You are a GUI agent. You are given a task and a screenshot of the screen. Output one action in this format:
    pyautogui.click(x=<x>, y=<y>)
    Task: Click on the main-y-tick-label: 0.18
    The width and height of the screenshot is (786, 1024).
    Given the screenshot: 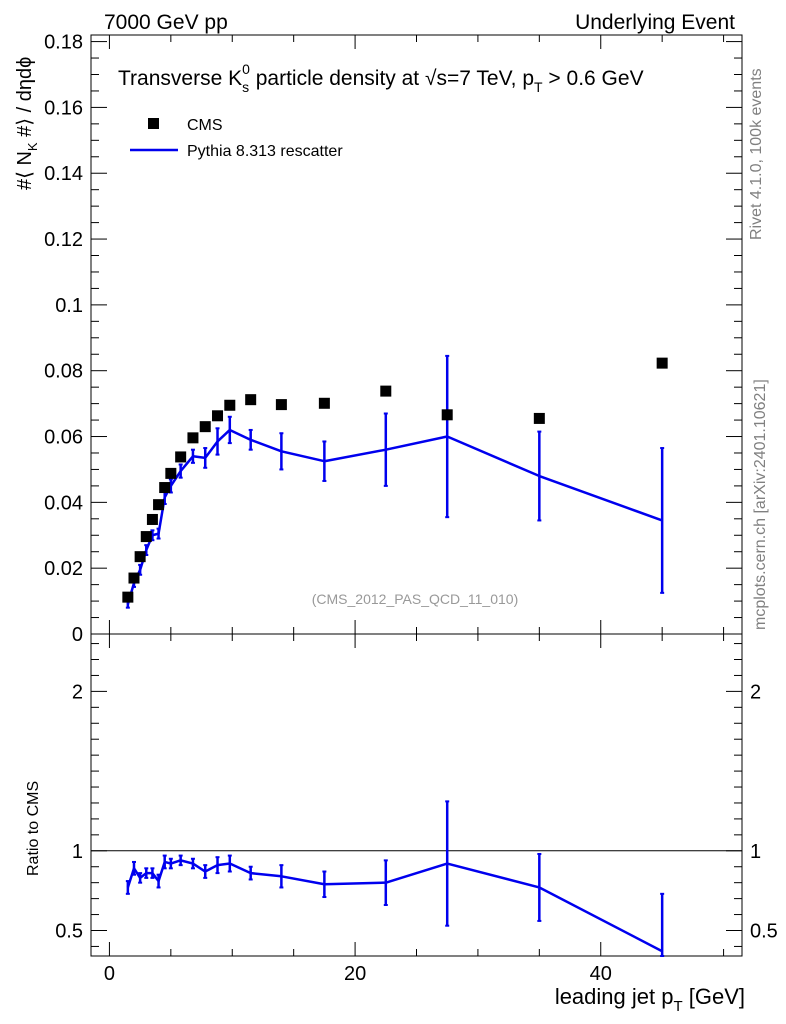 What is the action you would take?
    pyautogui.click(x=63, y=43)
    